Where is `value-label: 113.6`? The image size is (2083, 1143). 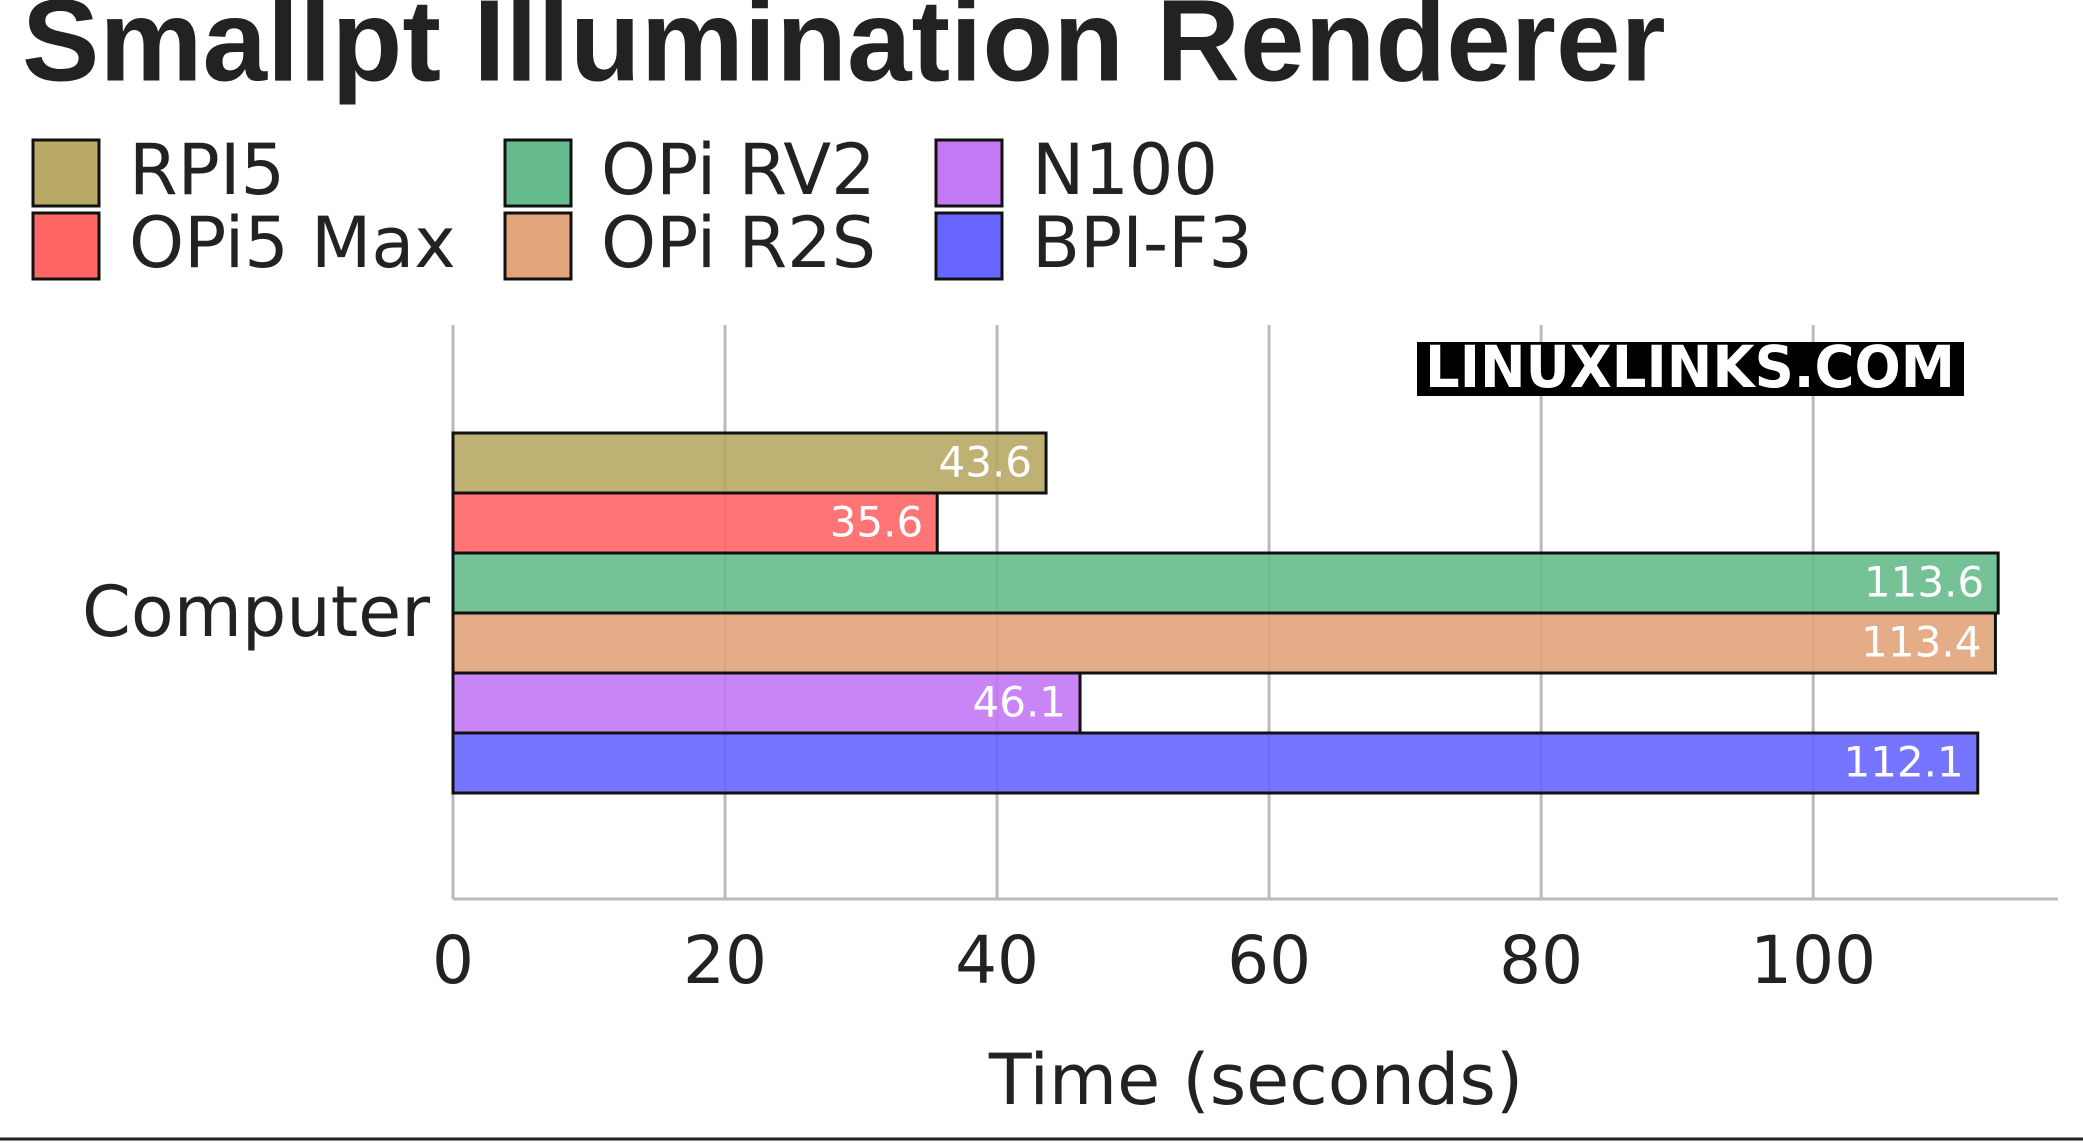
value-label: 113.6 is located at coordinates (1924, 582).